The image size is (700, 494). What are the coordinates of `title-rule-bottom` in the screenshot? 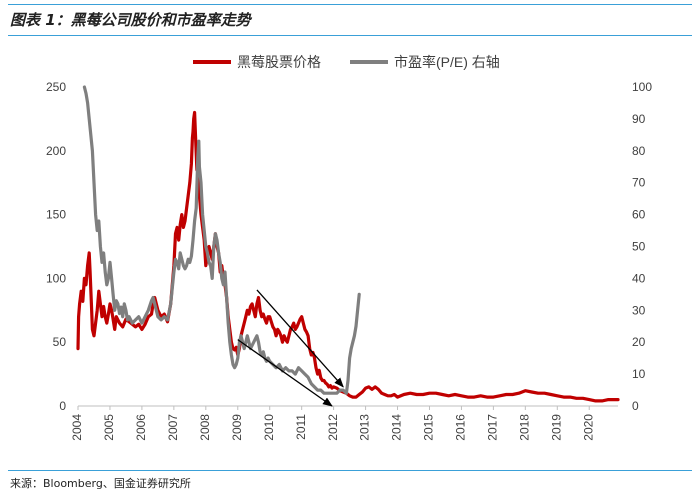 It's located at (350, 35).